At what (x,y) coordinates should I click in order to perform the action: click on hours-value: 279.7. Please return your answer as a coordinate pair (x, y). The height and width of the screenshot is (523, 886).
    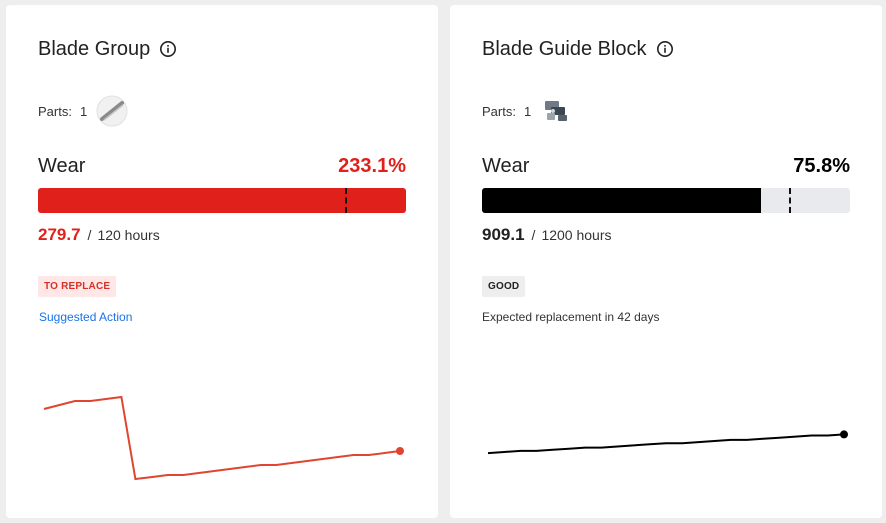
    Looking at the image, I should click on (59, 234).